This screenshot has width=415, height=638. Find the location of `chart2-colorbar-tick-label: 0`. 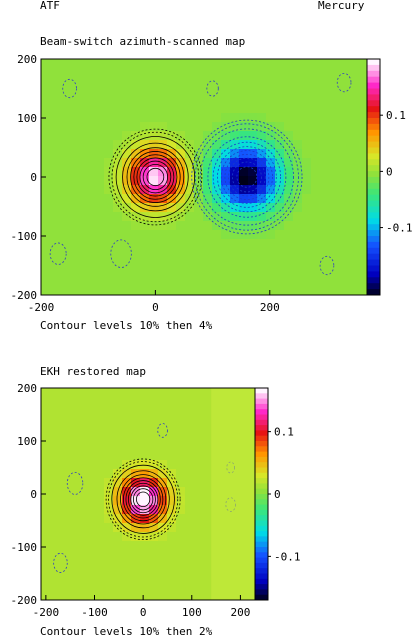

chart2-colorbar-tick-label: 0 is located at coordinates (277, 494).